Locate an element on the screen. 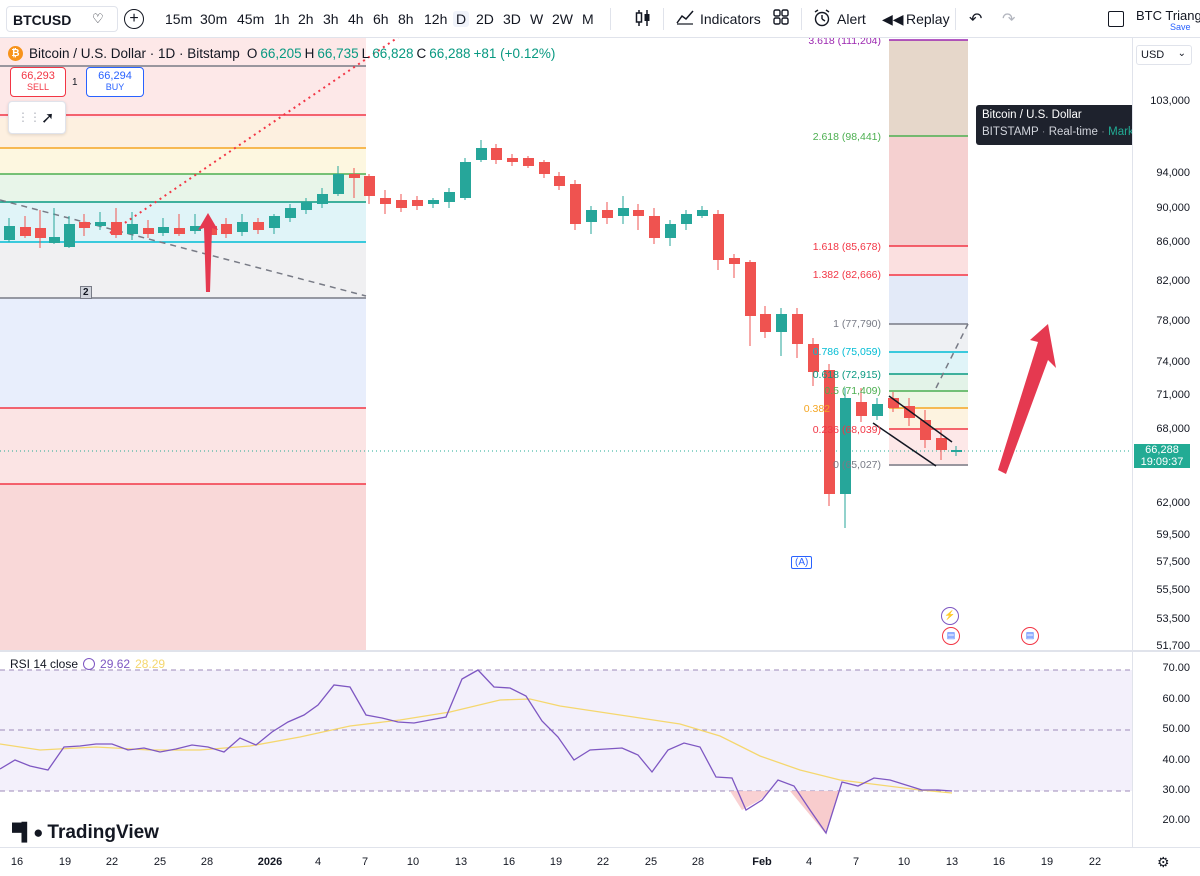  tf-1m: M is located at coordinates (588, 19).